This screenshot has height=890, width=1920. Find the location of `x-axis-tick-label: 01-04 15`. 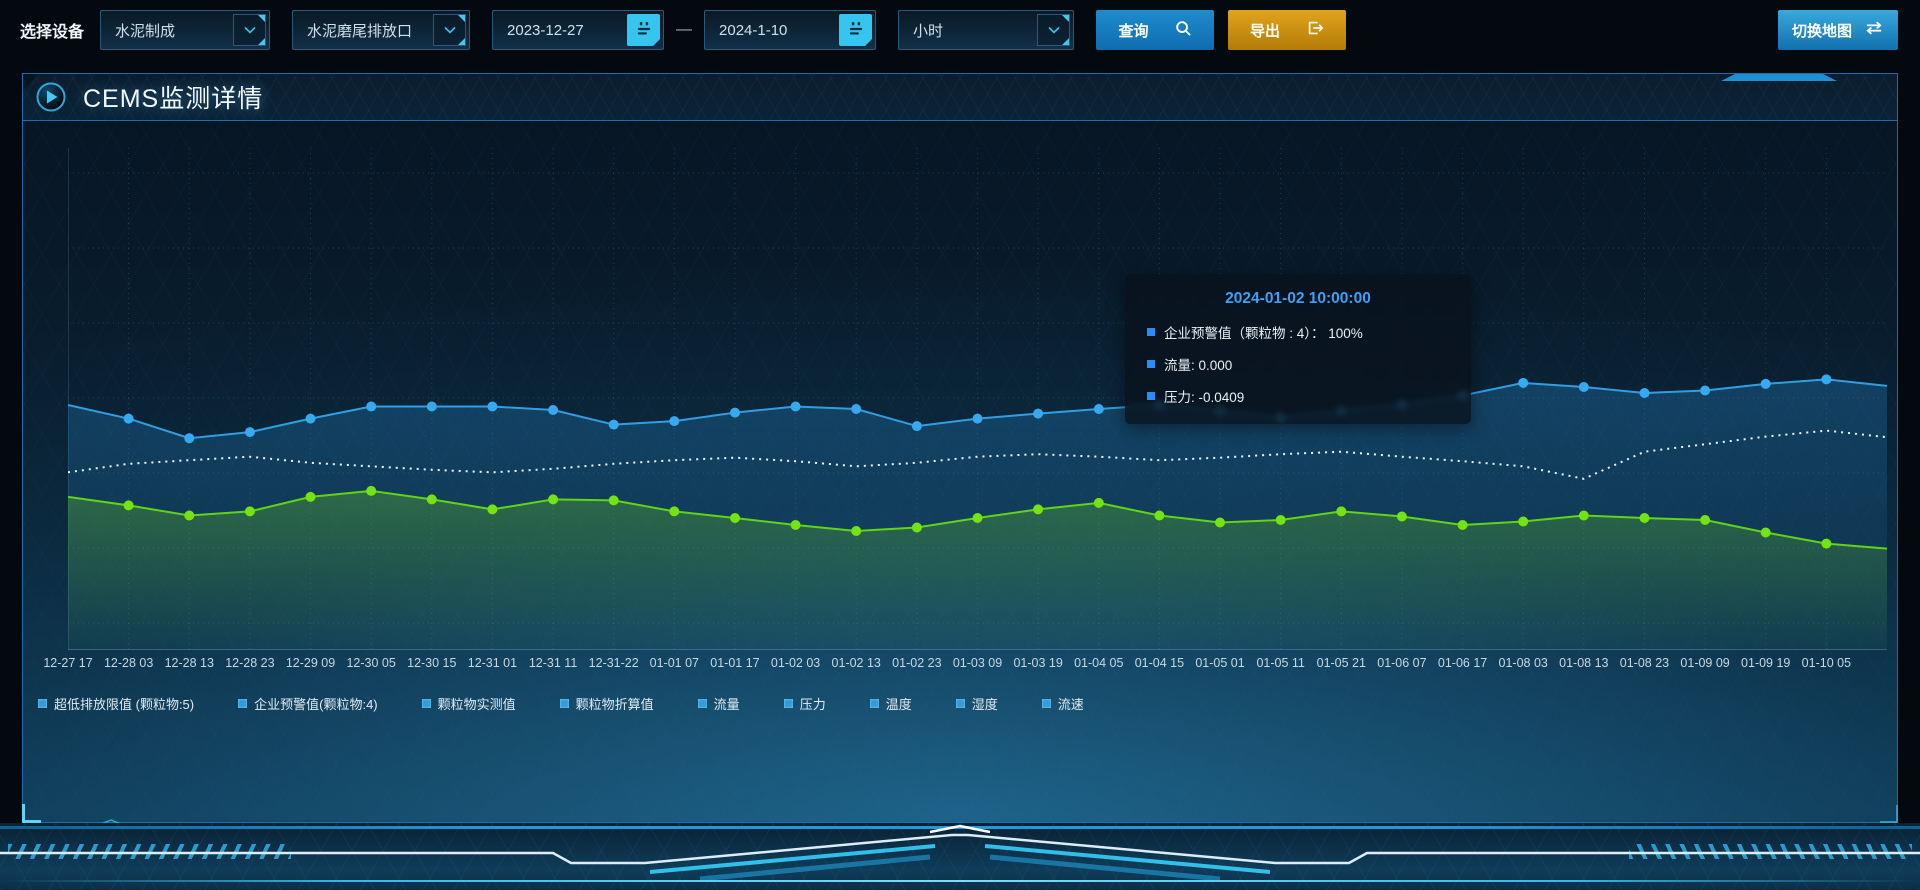

x-axis-tick-label: 01-04 15 is located at coordinates (1159, 663).